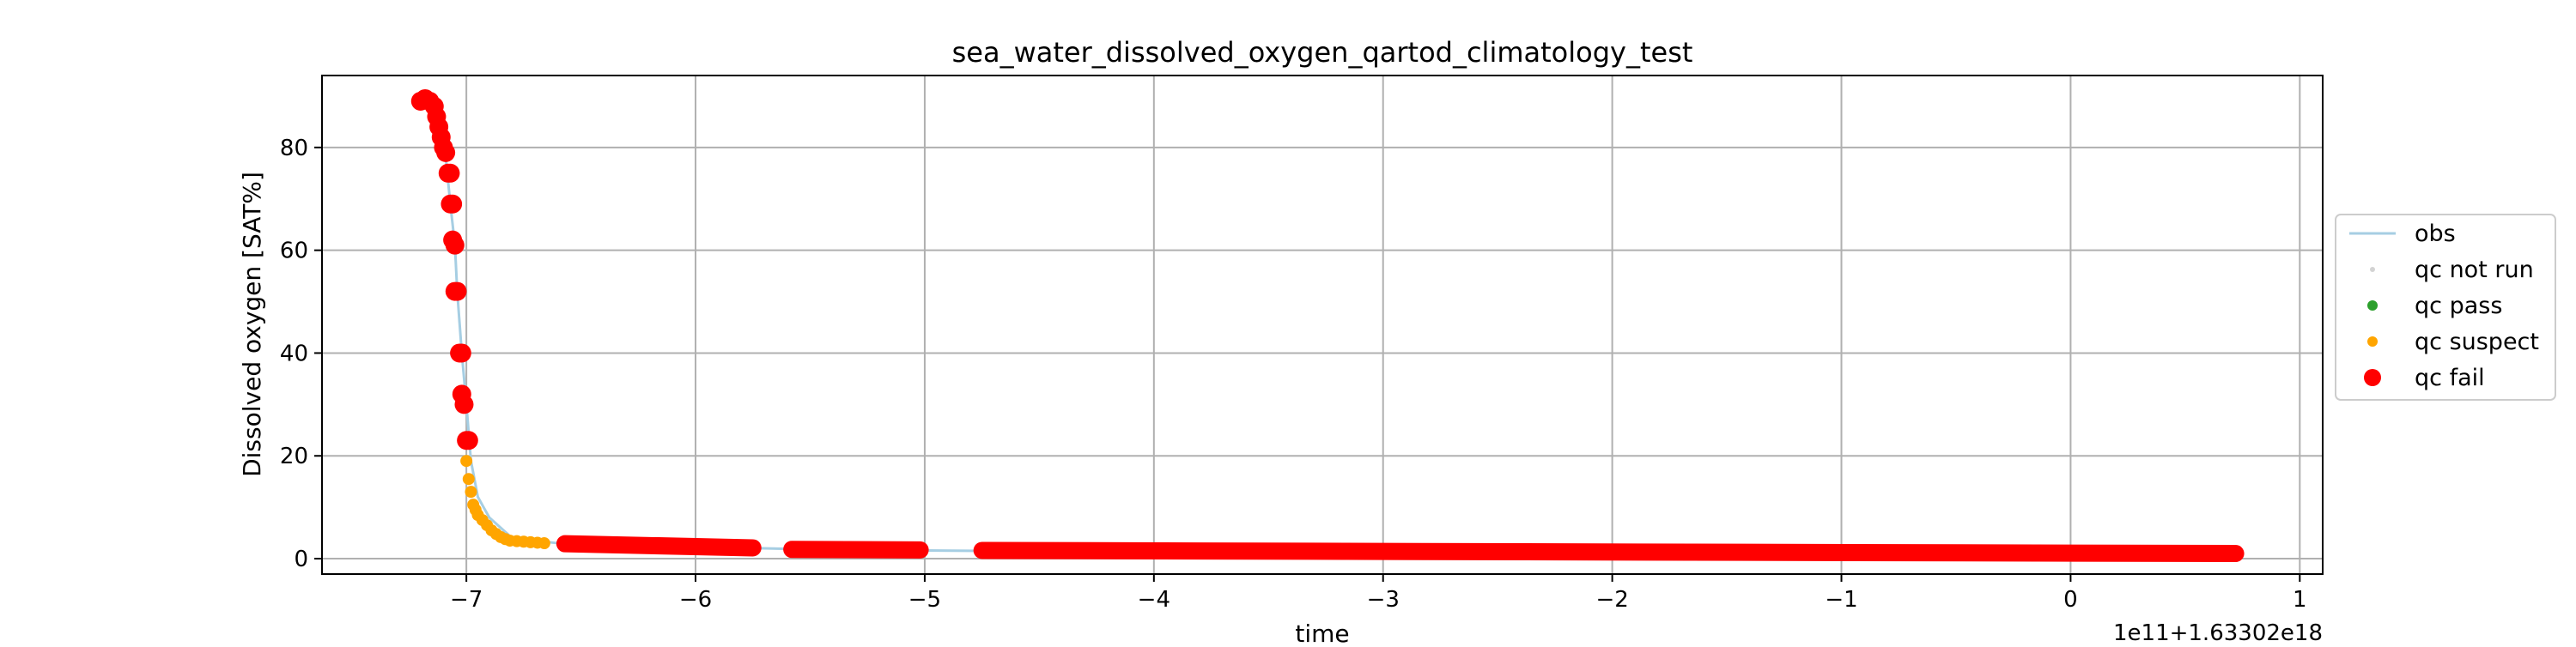 This screenshot has width=2576, height=647. I want to click on x-tick-label: −1, so click(1841, 600).